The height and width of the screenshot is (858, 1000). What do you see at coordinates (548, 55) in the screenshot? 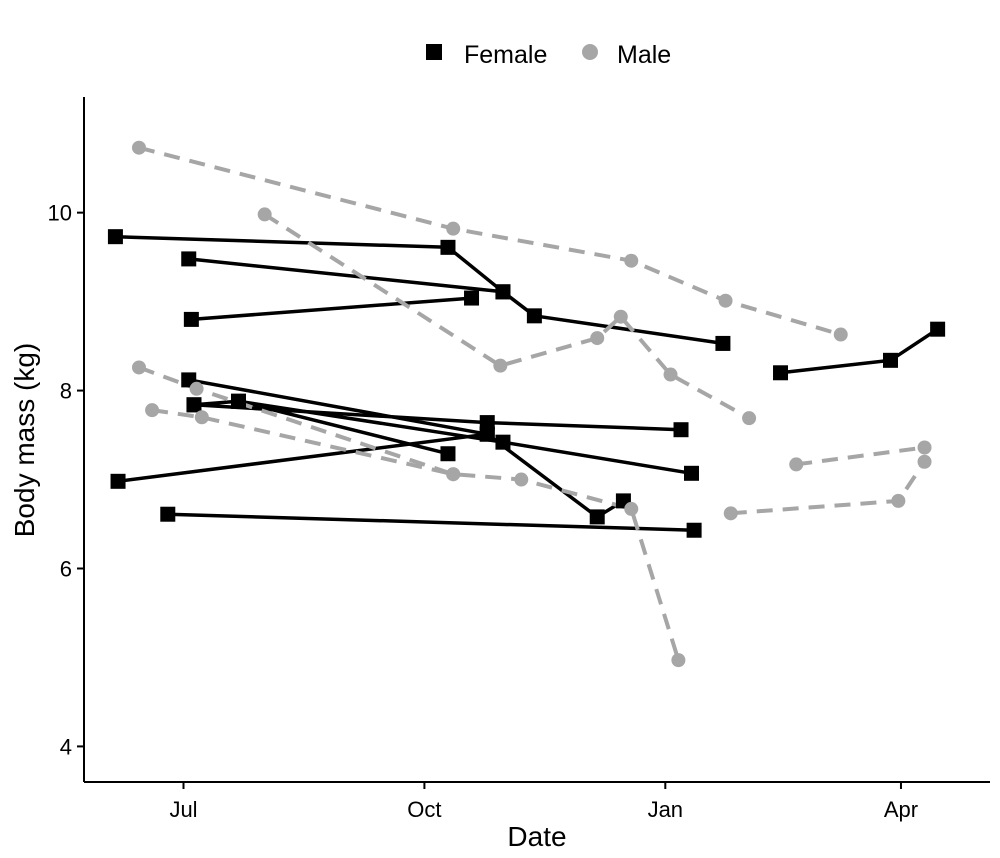
I see `legend: Female Male` at bounding box center [548, 55].